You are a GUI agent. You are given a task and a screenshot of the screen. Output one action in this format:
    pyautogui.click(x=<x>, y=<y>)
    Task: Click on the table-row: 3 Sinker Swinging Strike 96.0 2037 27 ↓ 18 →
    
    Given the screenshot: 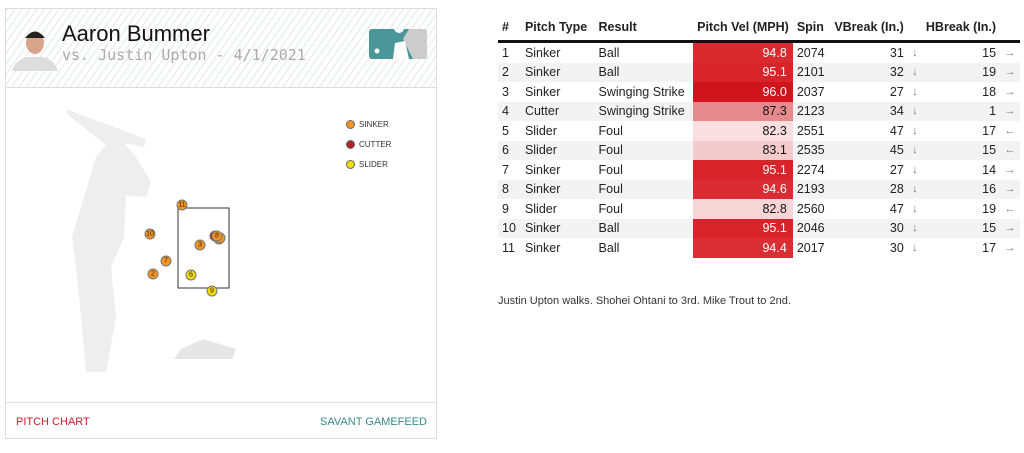 What is the action you would take?
    pyautogui.click(x=759, y=92)
    